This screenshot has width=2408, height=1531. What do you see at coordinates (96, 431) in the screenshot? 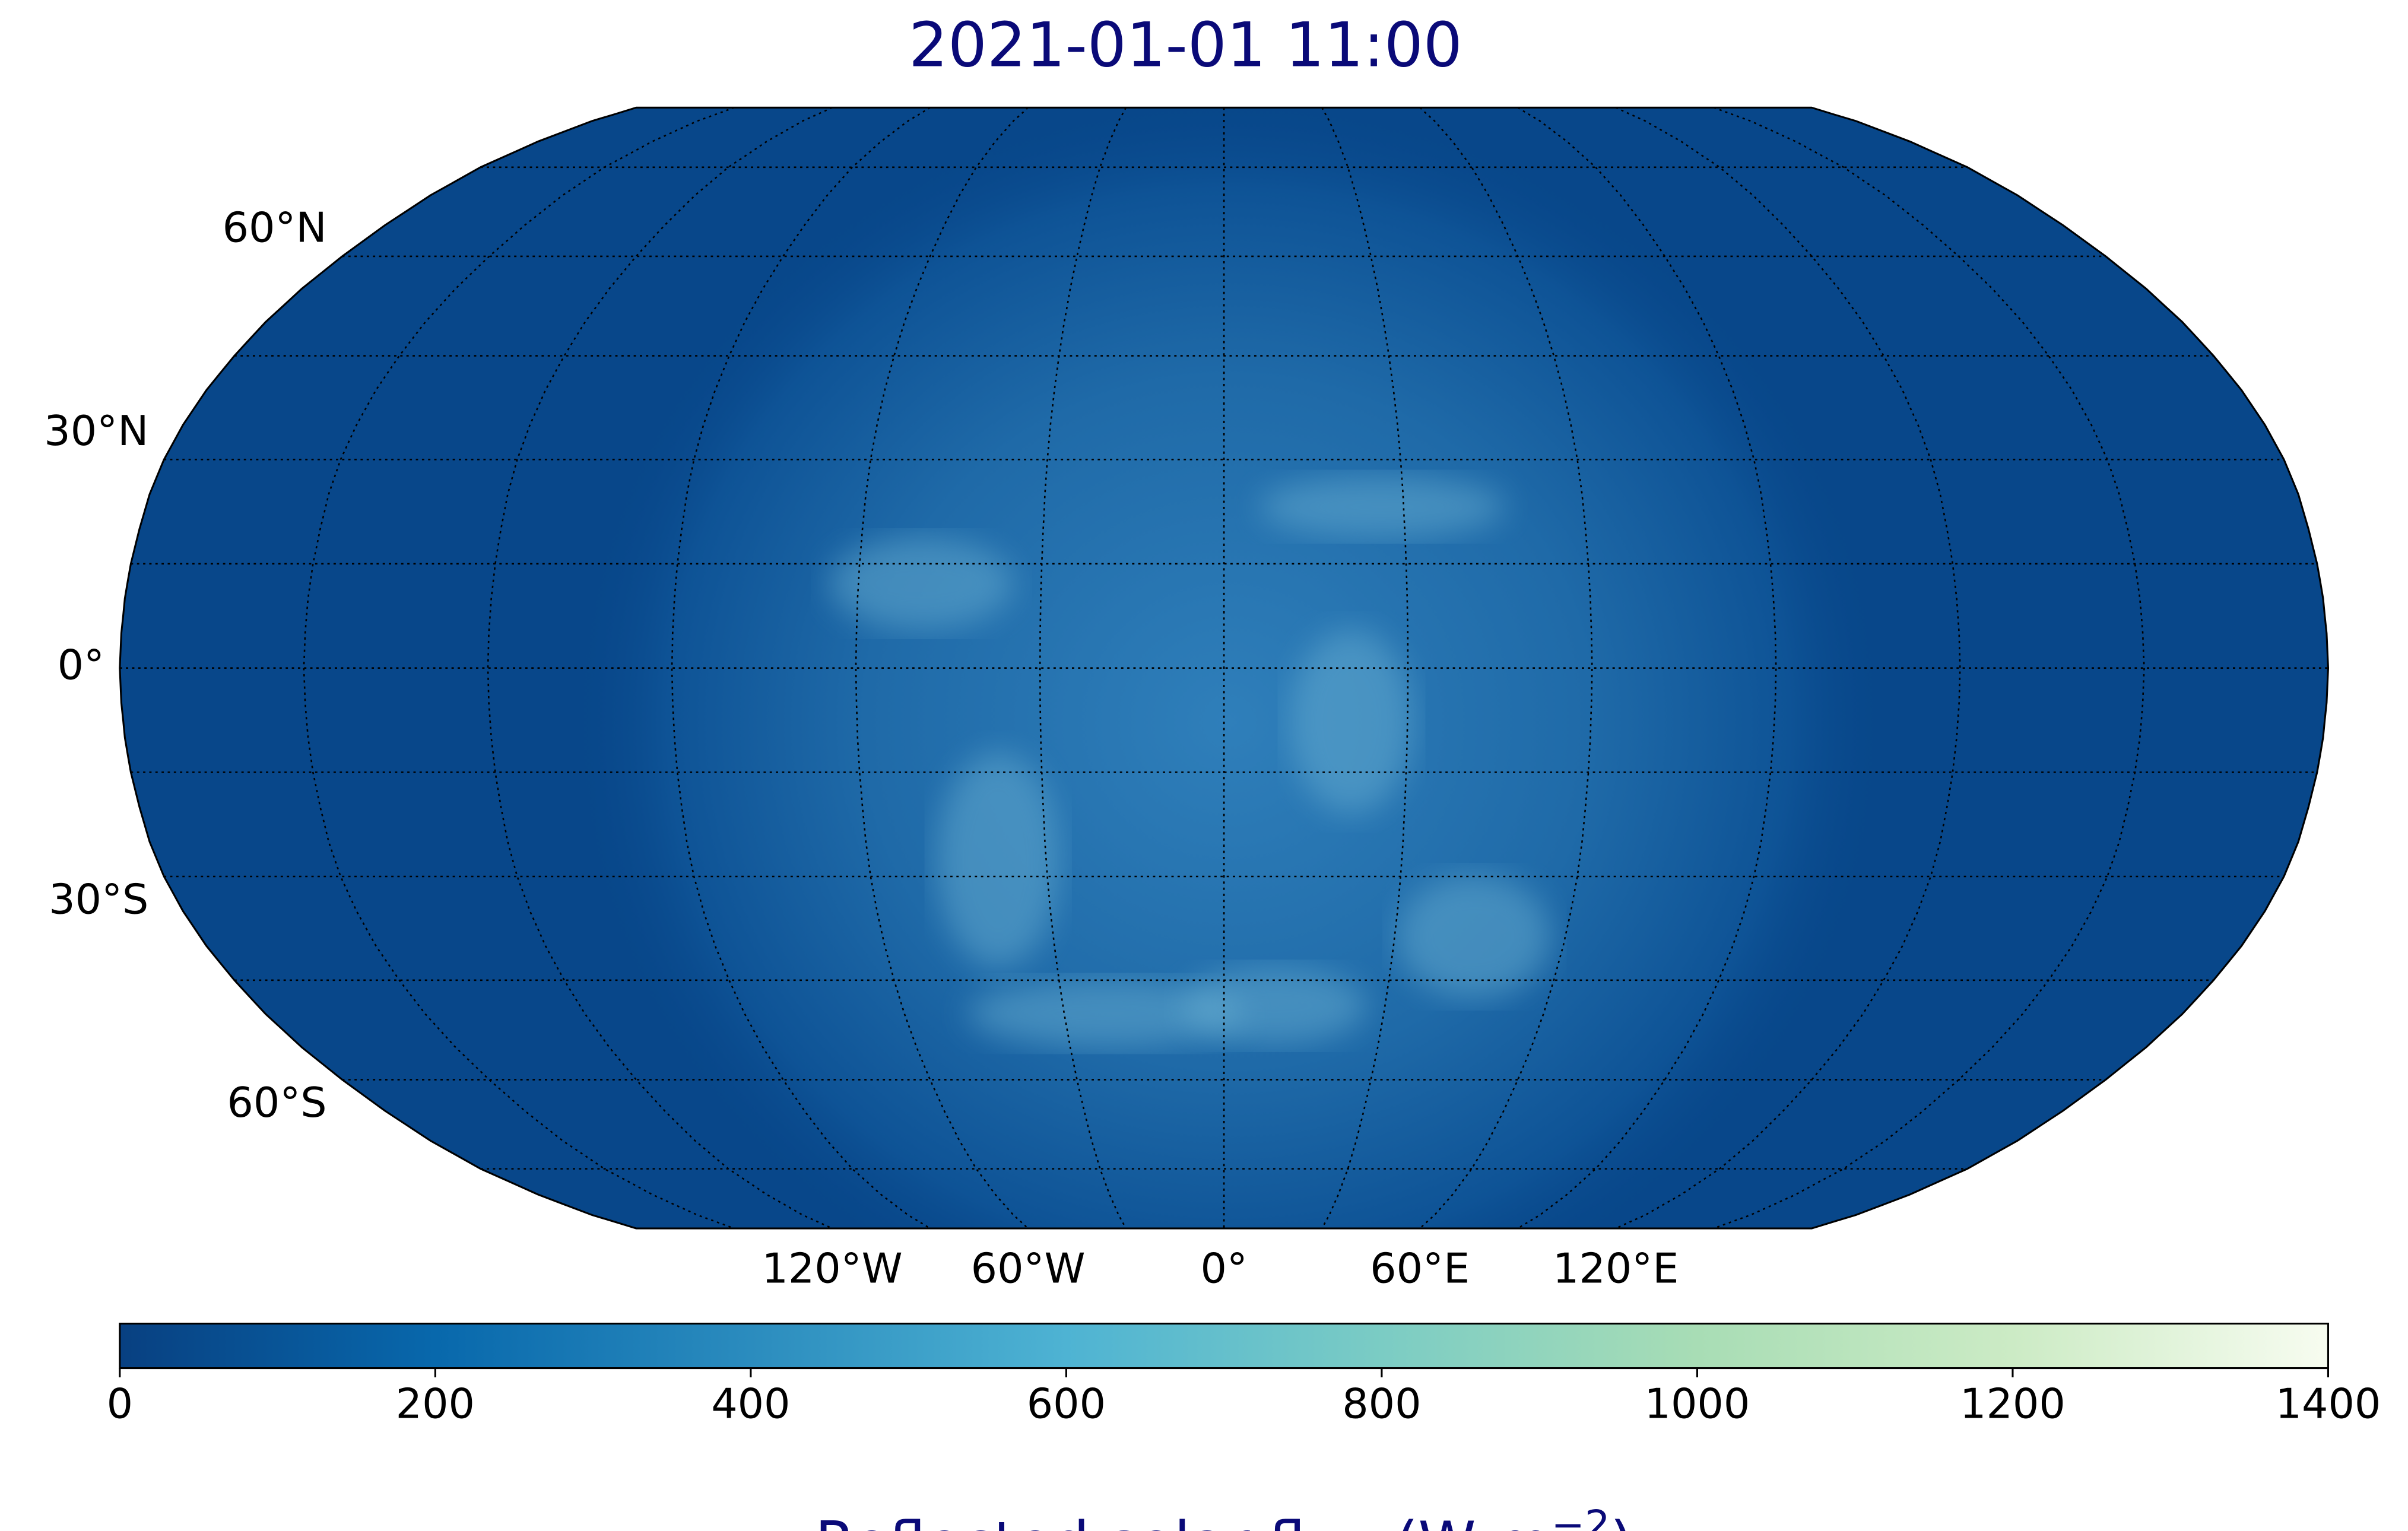
I see `lat-label: 30°N` at bounding box center [96, 431].